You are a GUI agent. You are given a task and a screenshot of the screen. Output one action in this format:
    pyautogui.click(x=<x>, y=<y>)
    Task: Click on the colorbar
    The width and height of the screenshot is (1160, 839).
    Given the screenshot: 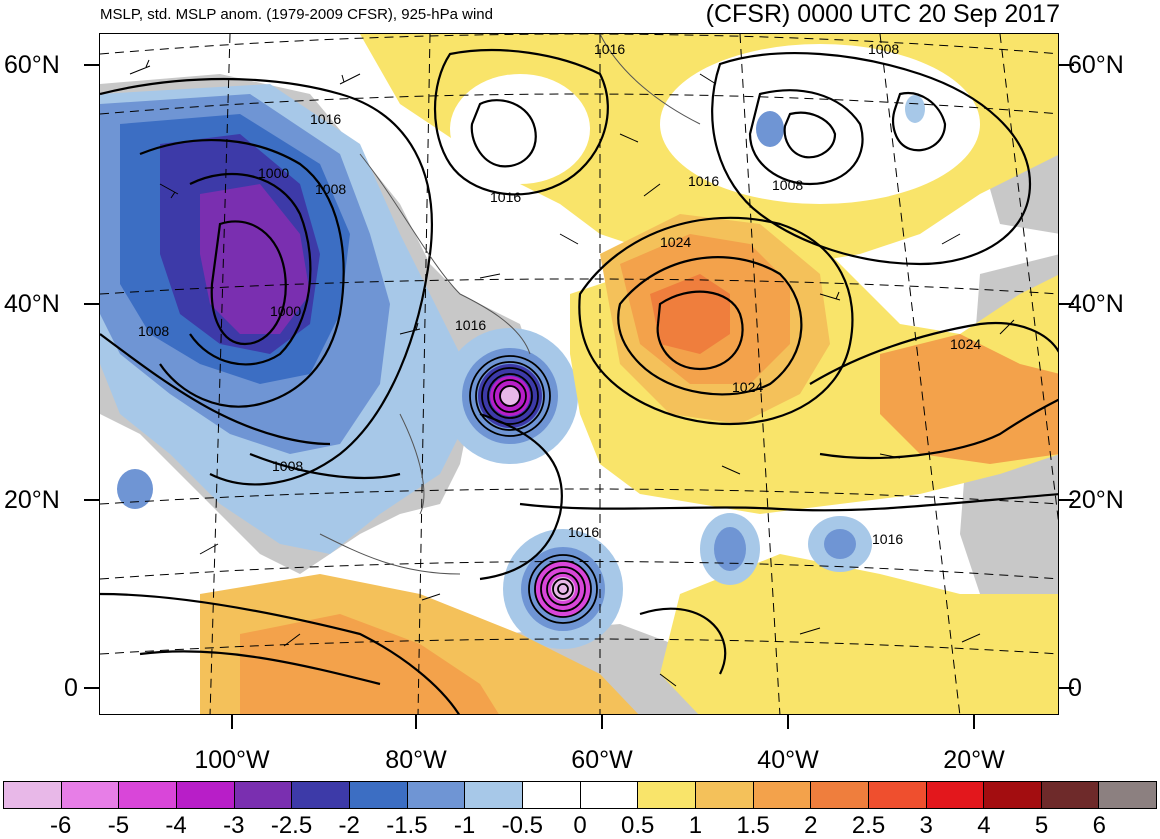 What is the action you would take?
    pyautogui.click(x=580, y=795)
    